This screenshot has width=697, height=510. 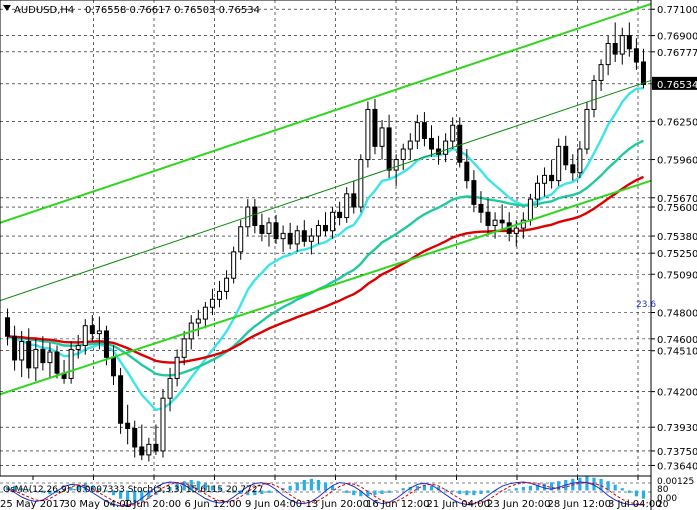 What do you see at coordinates (7, 8) in the screenshot?
I see `triangle-icon` at bounding box center [7, 8].